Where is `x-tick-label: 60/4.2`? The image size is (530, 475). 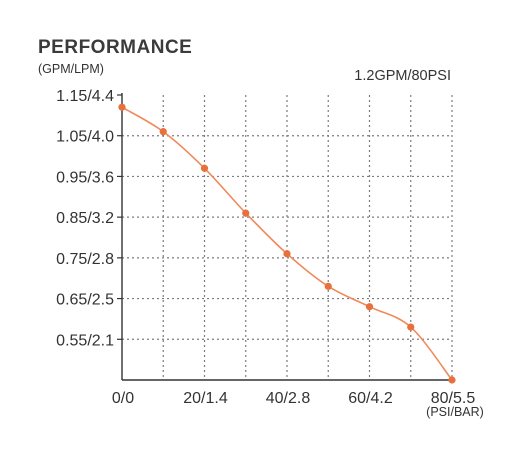 x-tick-label: 60/4.2 is located at coordinates (370, 398).